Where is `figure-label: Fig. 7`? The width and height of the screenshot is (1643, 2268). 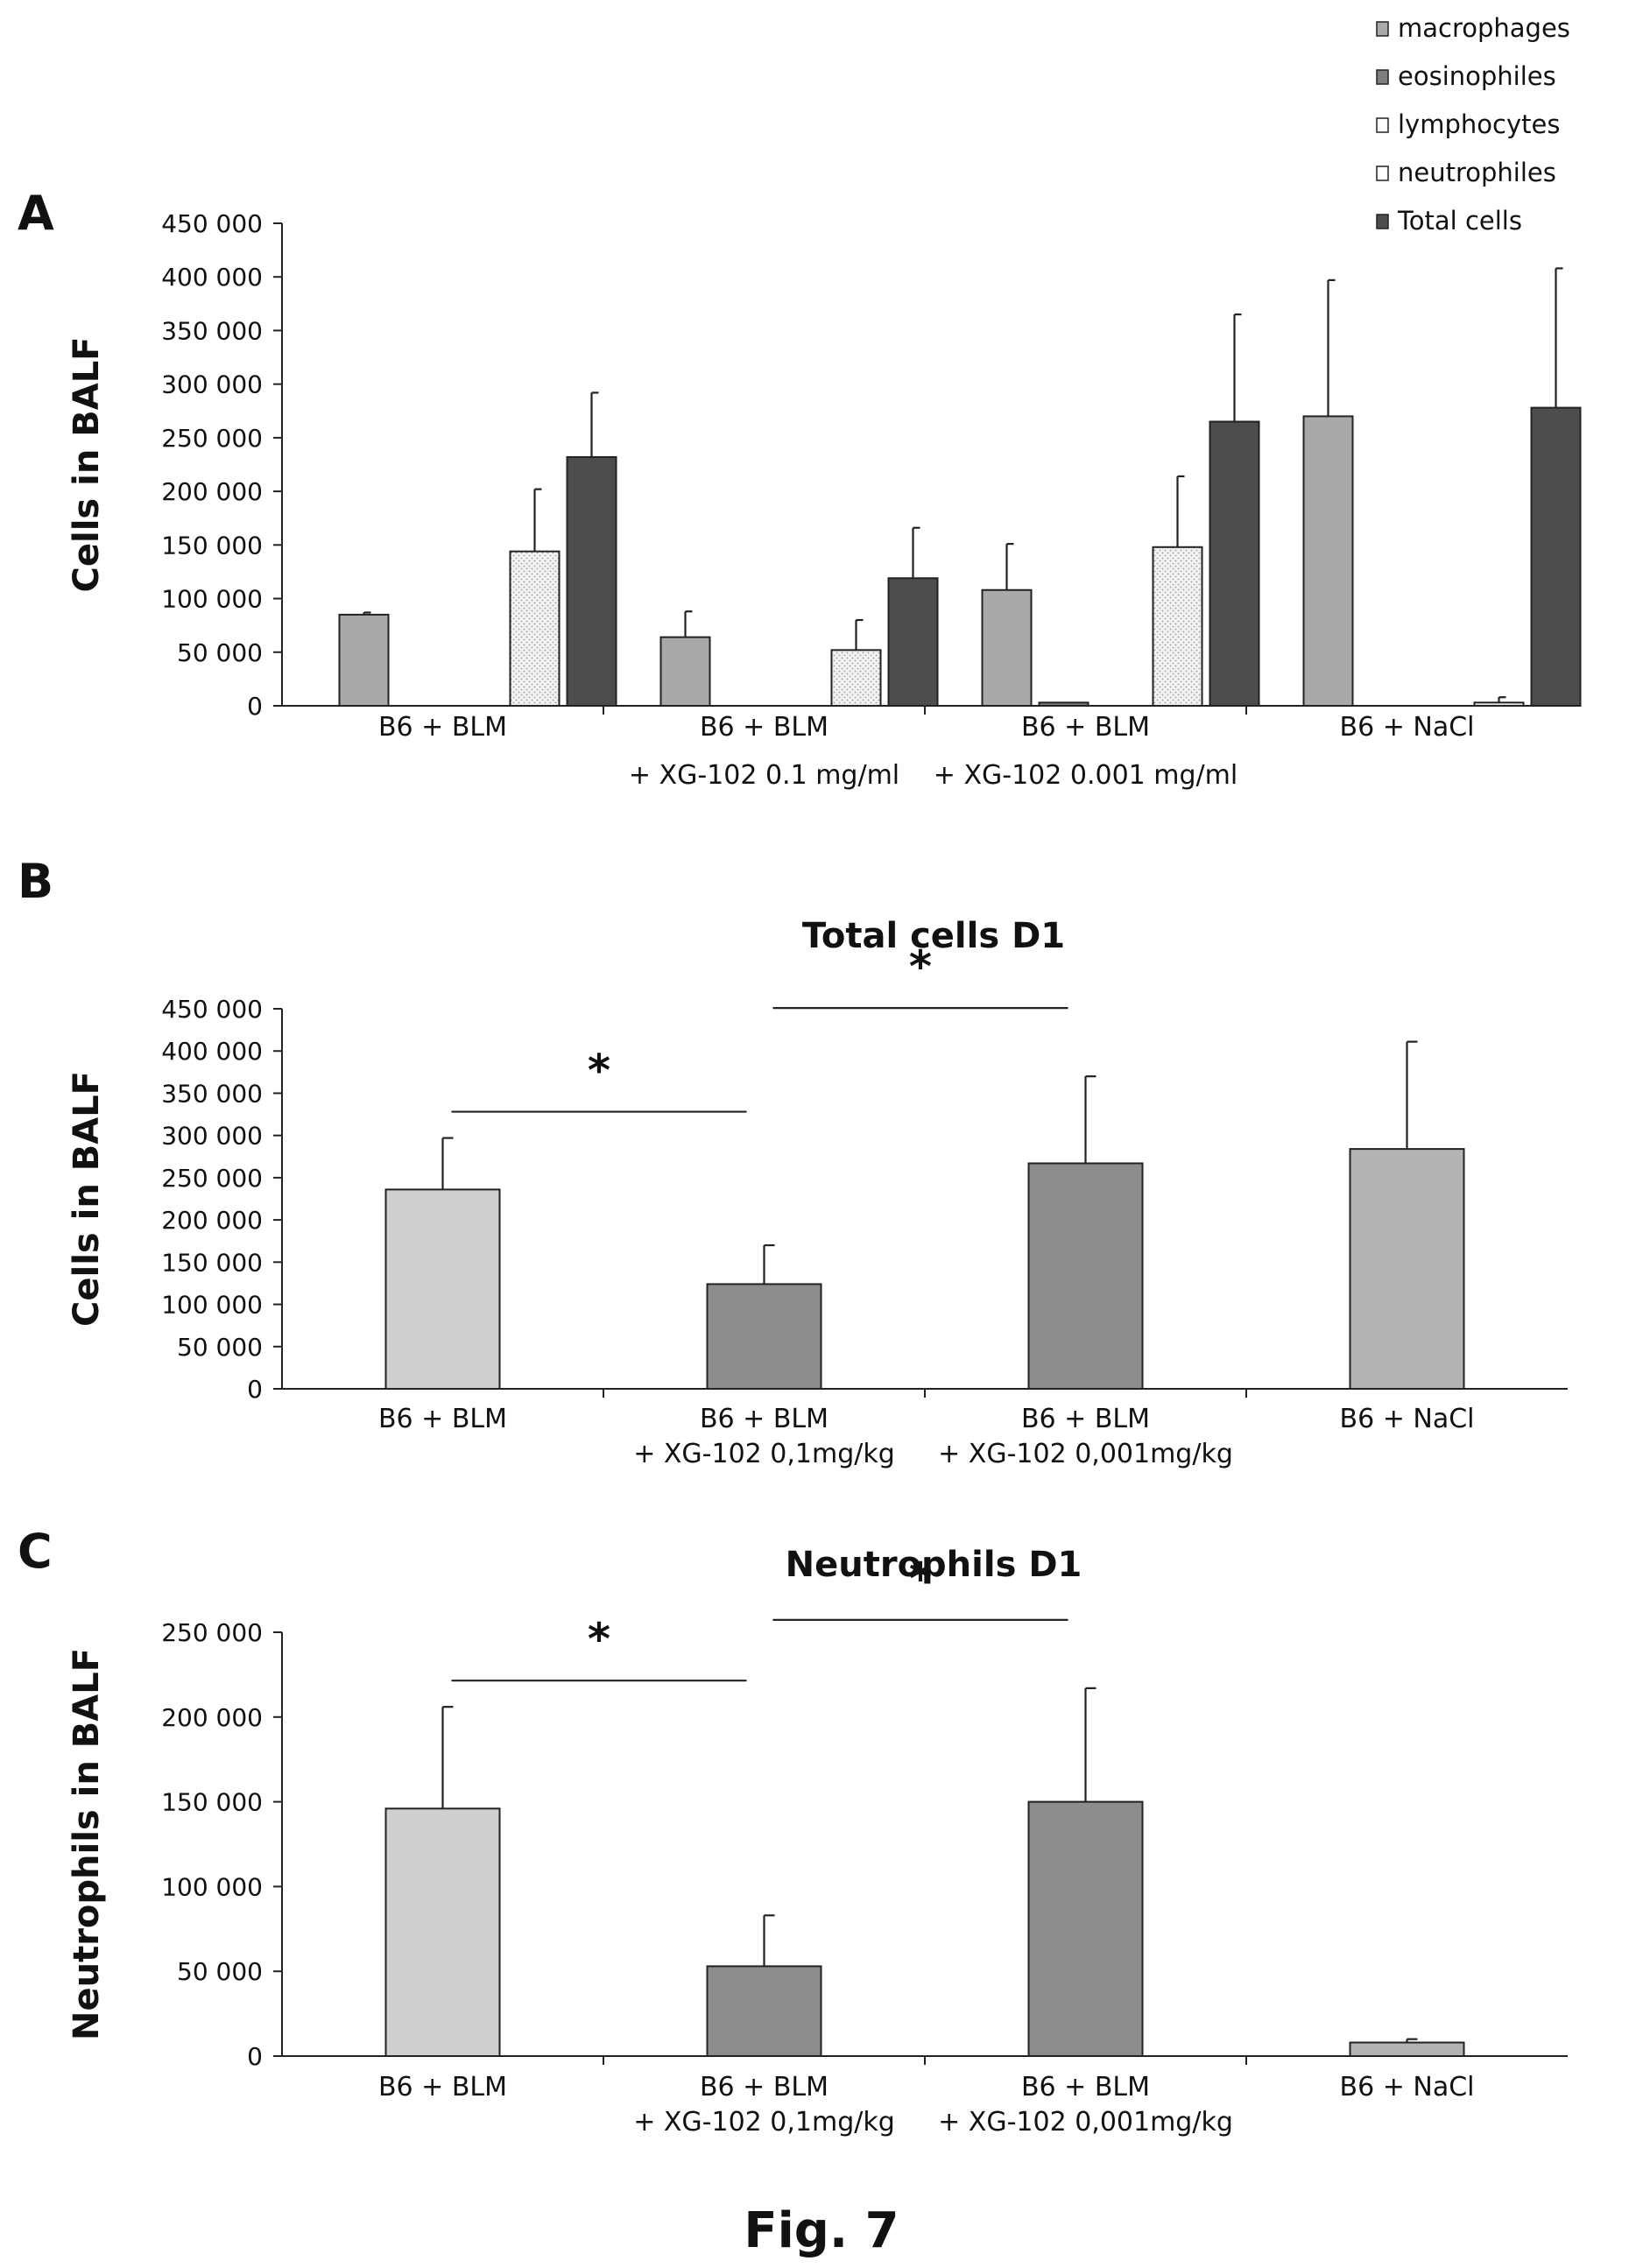 figure-label: Fig. 7 is located at coordinates (821, 2230).